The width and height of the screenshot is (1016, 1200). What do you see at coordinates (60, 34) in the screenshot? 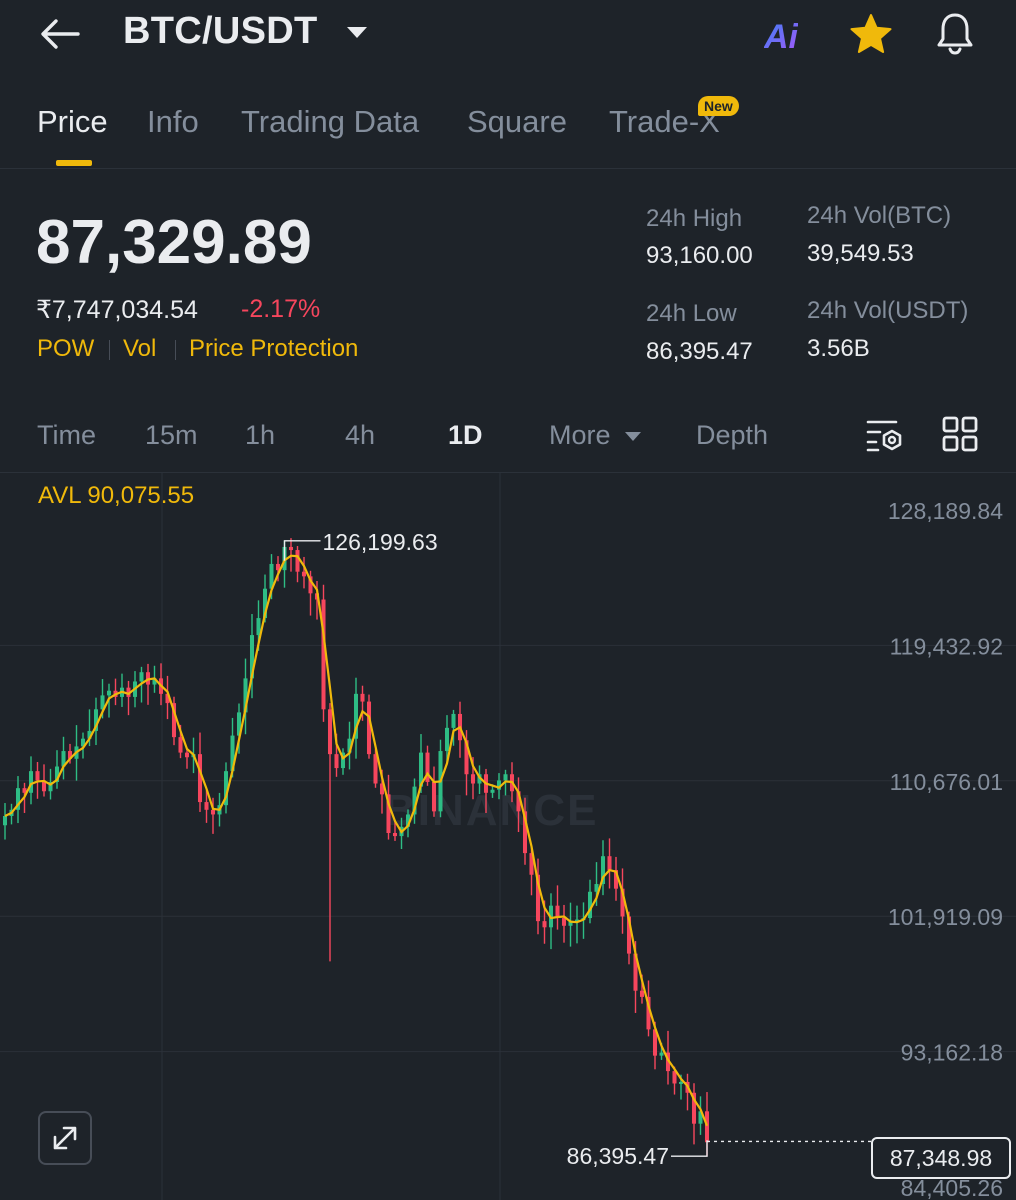
I see `back-arrow-icon` at bounding box center [60, 34].